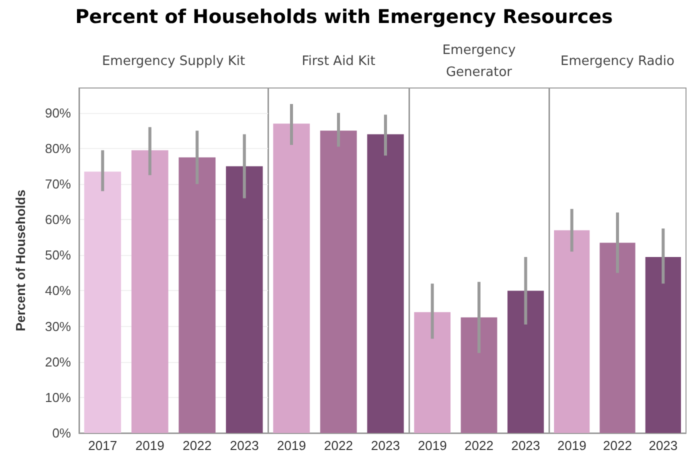 This screenshot has width=688, height=454. I want to click on chart-subtitle: Emergency Supply Kit, so click(173, 62).